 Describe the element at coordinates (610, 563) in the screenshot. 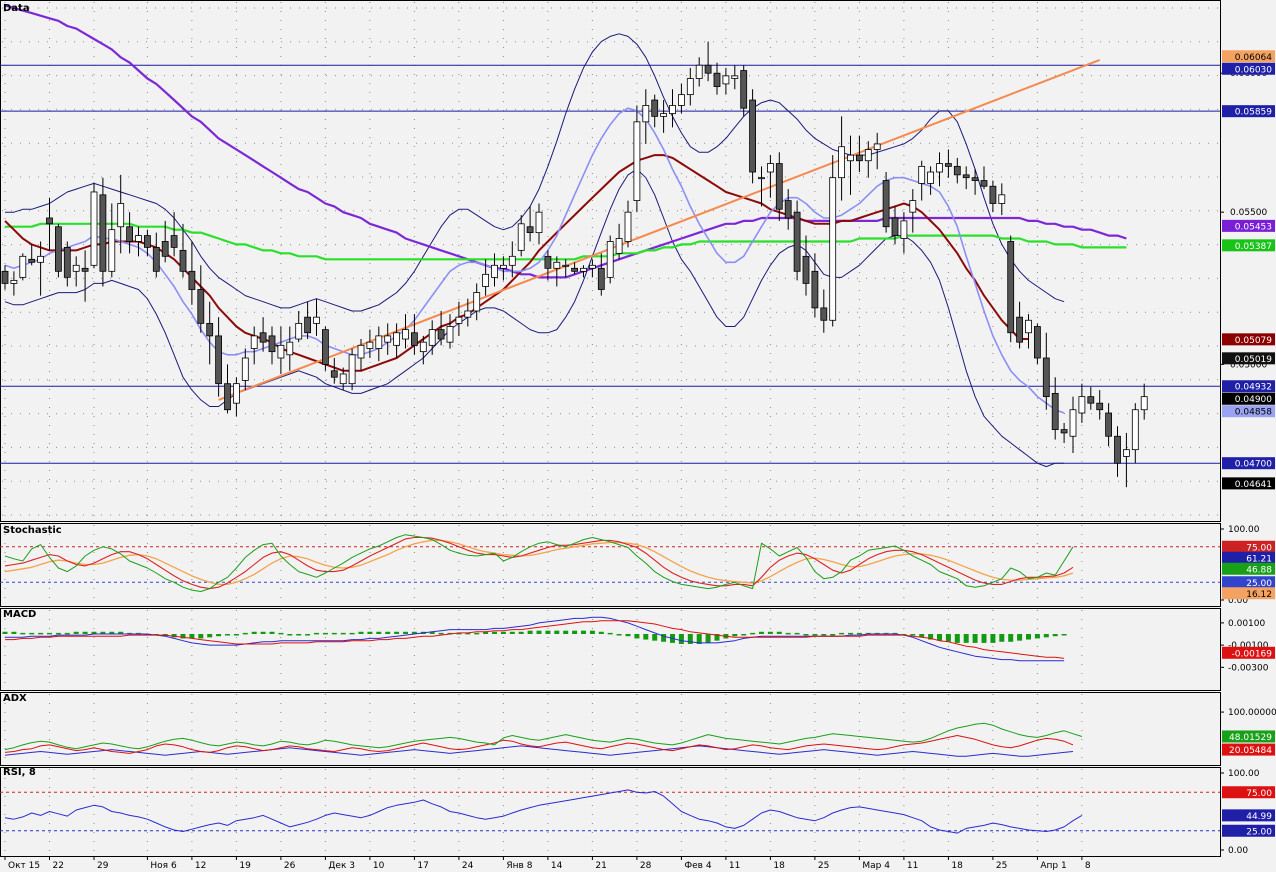

I see `stochastic-panel` at that location.